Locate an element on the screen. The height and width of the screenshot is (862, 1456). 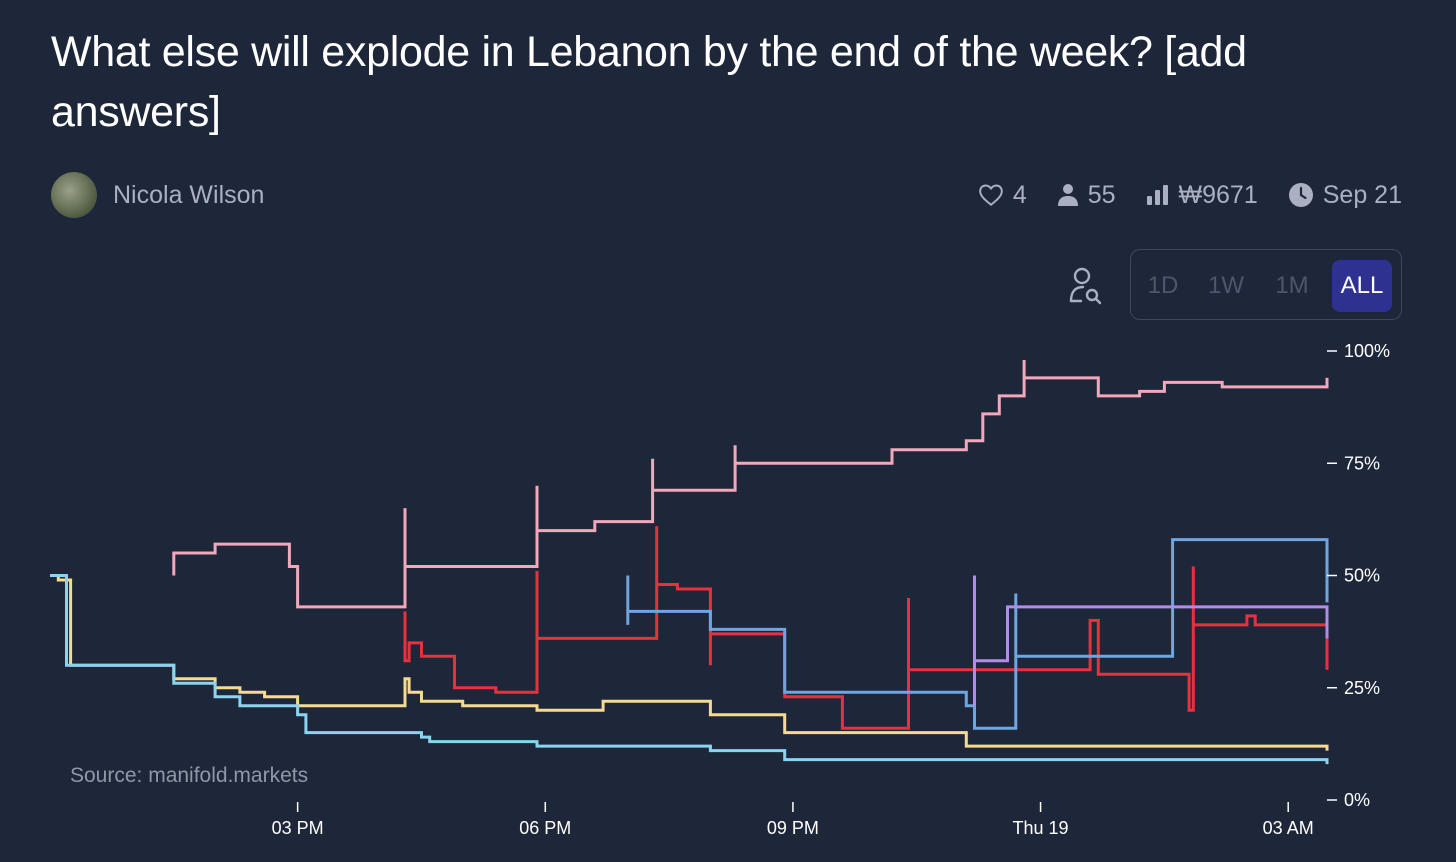
user-icon is located at coordinates (1067, 195).